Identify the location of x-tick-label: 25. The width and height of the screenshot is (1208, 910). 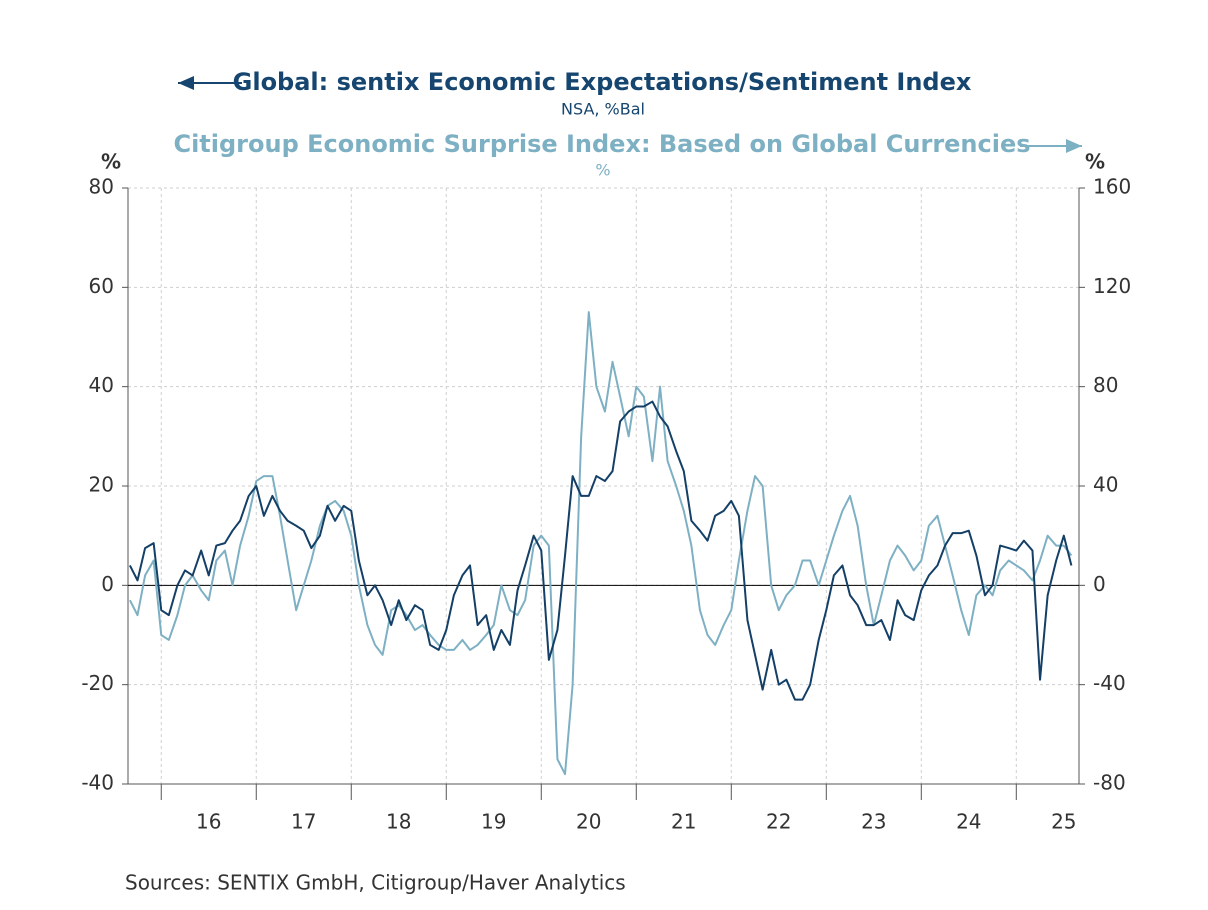
(1063, 822).